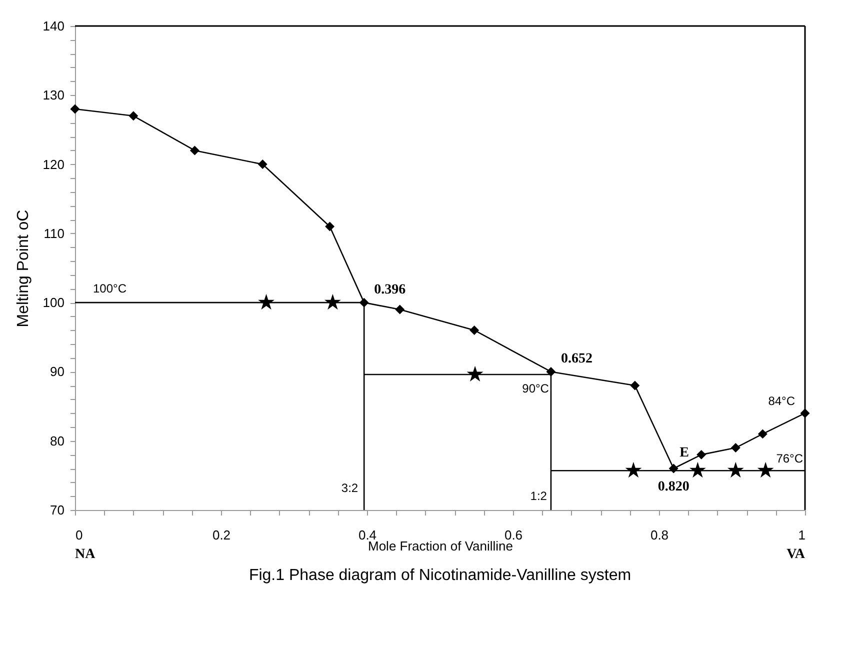 This screenshot has height=648, width=843. What do you see at coordinates (674, 487) in the screenshot?
I see `annotation: 0.820` at bounding box center [674, 487].